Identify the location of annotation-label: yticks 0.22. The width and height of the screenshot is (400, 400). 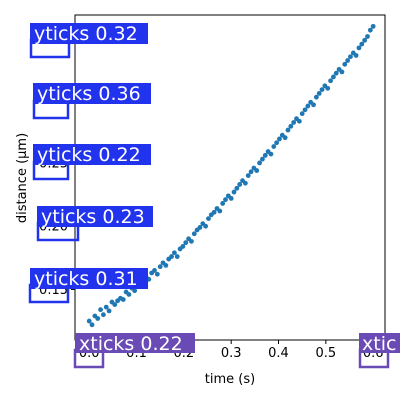
(89, 155).